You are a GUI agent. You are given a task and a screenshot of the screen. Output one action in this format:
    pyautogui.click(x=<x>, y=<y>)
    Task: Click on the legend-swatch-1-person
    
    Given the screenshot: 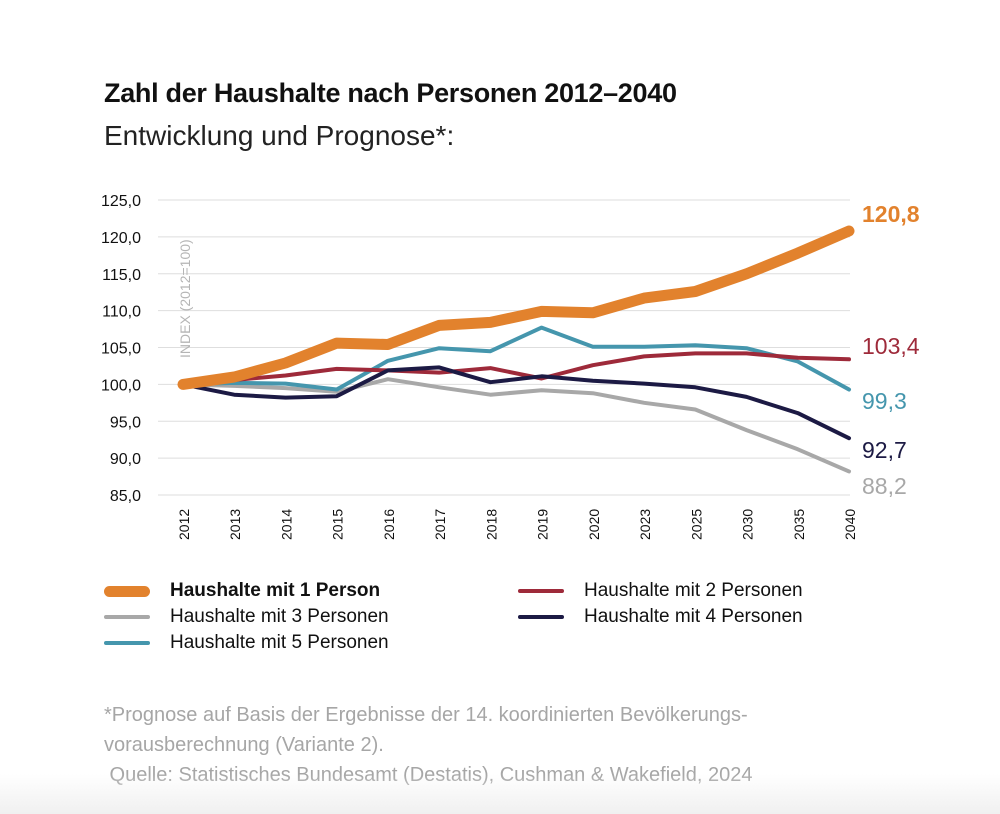 What is the action you would take?
    pyautogui.click(x=127, y=591)
    